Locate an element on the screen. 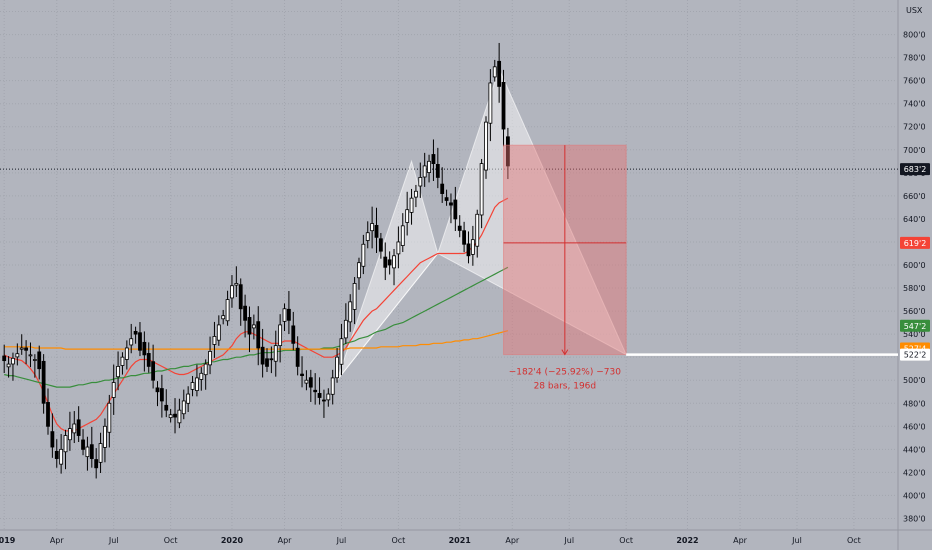  time-tick-label: Oct is located at coordinates (171, 540).